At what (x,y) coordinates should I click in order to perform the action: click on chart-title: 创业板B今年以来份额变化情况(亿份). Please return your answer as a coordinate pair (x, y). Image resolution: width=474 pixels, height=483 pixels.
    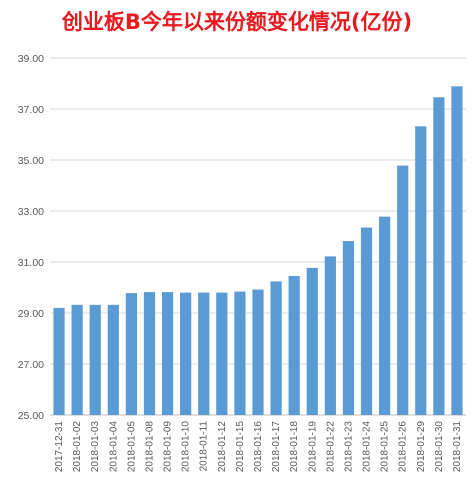
    Looking at the image, I should click on (237, 22).